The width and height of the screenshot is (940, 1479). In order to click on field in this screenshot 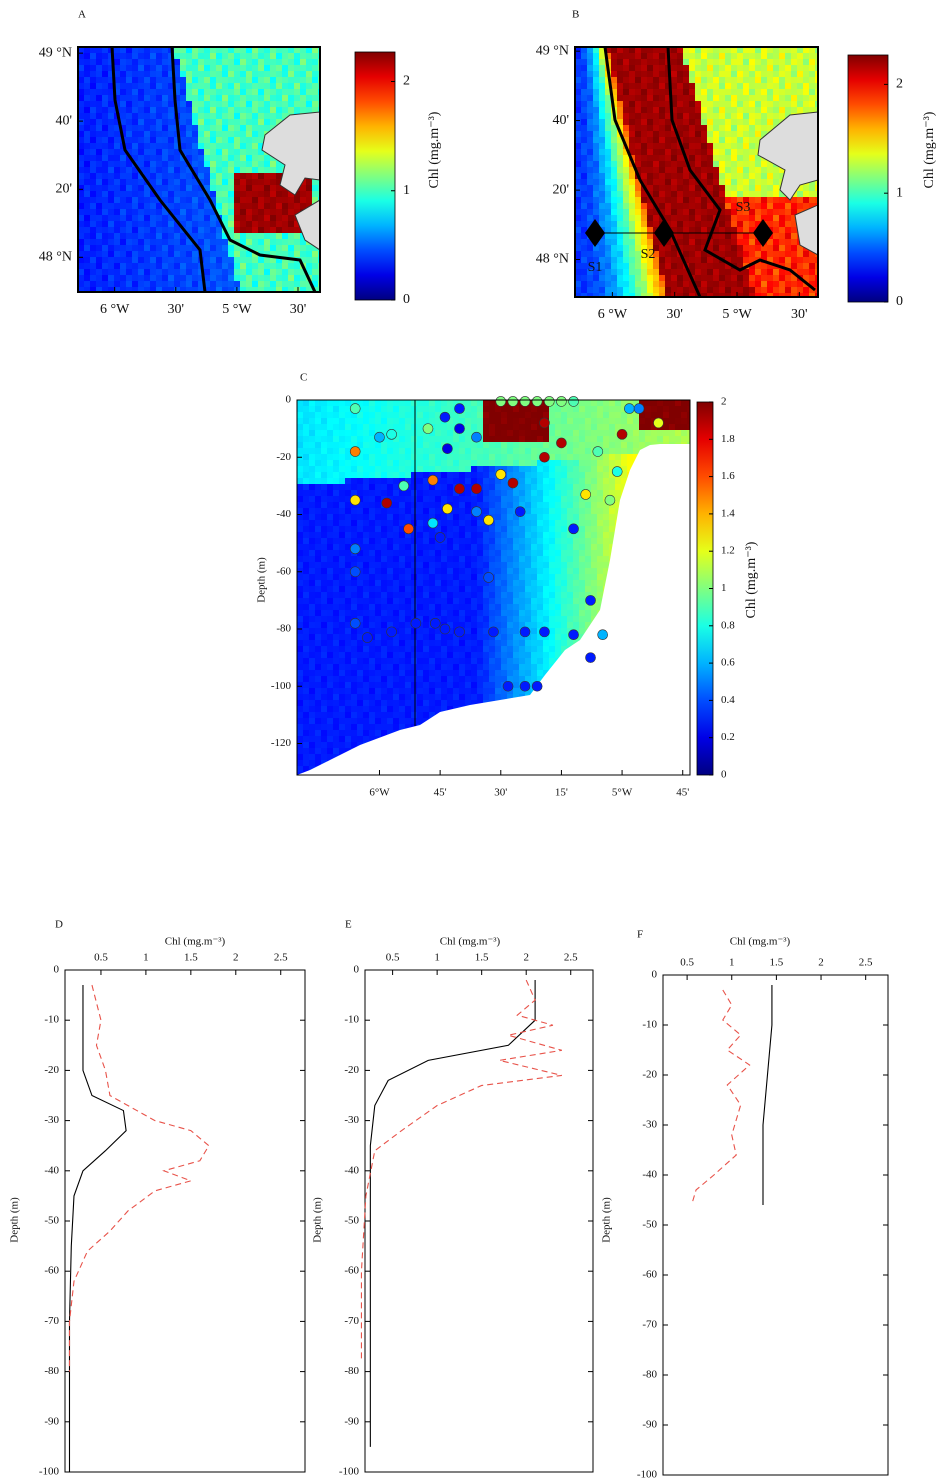, I will do `click(696, 172)`.